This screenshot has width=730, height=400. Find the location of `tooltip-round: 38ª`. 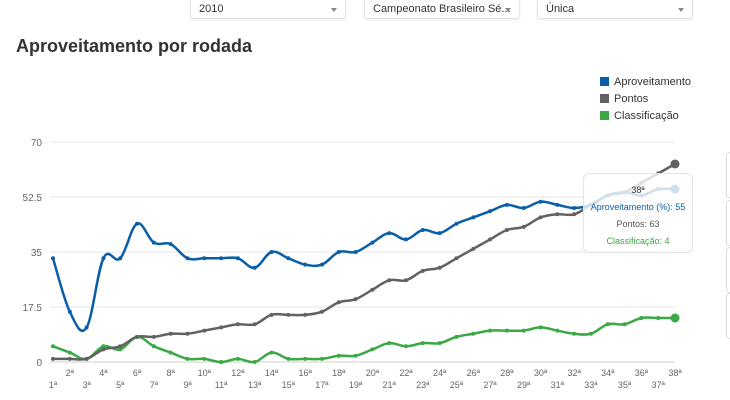

tooltip-round: 38ª is located at coordinates (638, 190).